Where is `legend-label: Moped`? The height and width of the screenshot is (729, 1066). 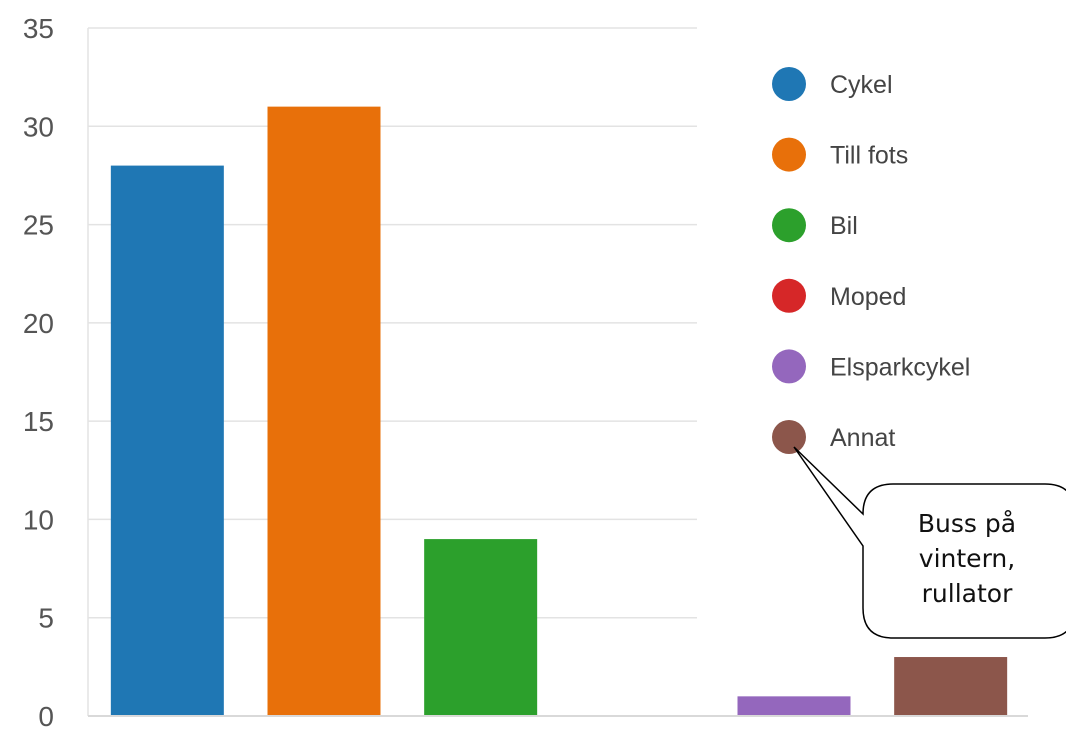
legend-label: Moped is located at coordinates (868, 297).